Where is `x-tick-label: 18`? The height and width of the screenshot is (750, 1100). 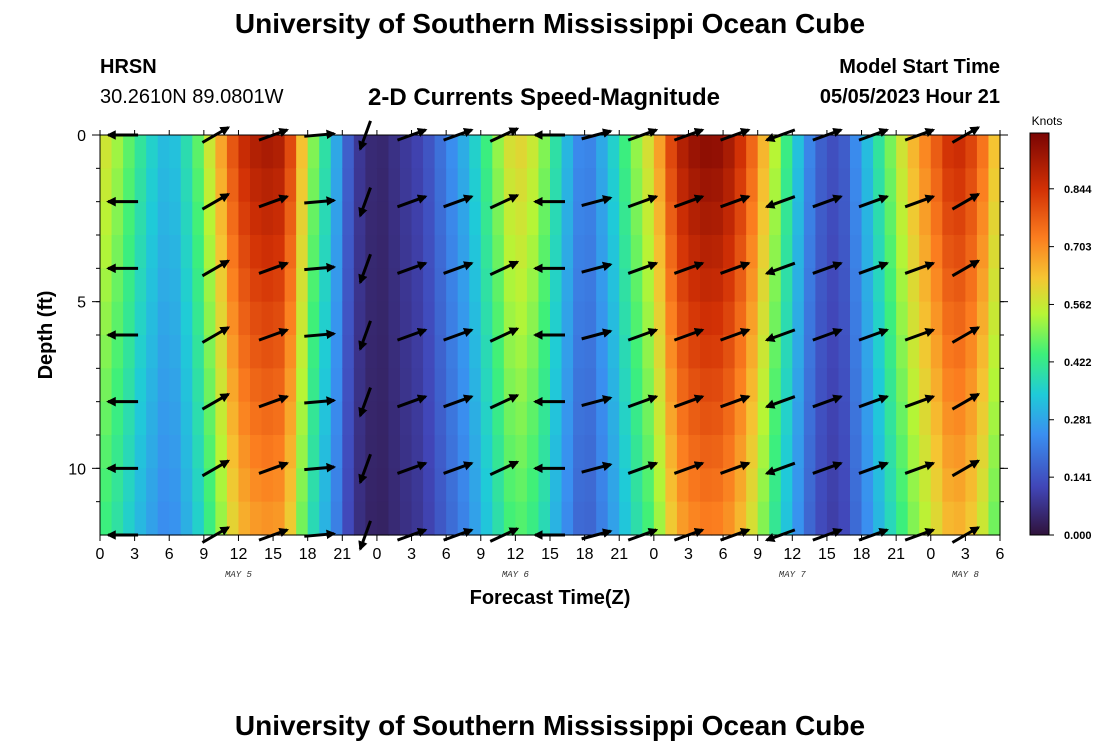
x-tick-label: 18 is located at coordinates (862, 554).